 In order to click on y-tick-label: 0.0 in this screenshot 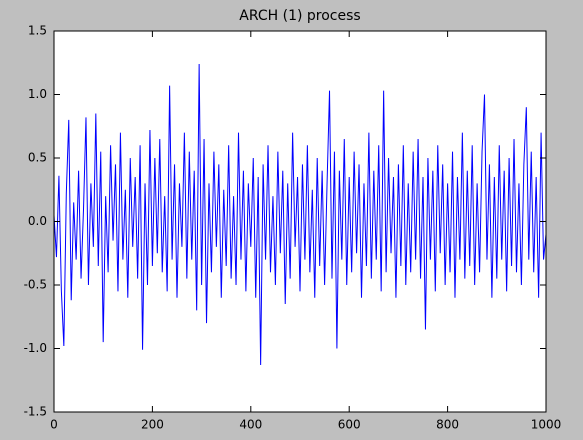, I will do `click(37, 221)`.